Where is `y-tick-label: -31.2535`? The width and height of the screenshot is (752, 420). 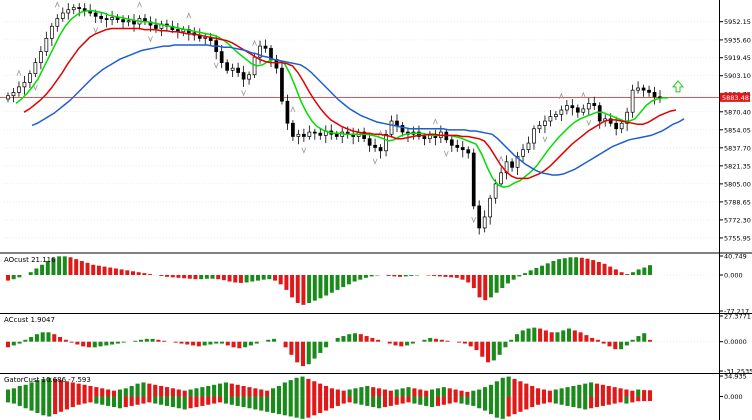
y-tick-label: -31.2535 is located at coordinates (738, 372).